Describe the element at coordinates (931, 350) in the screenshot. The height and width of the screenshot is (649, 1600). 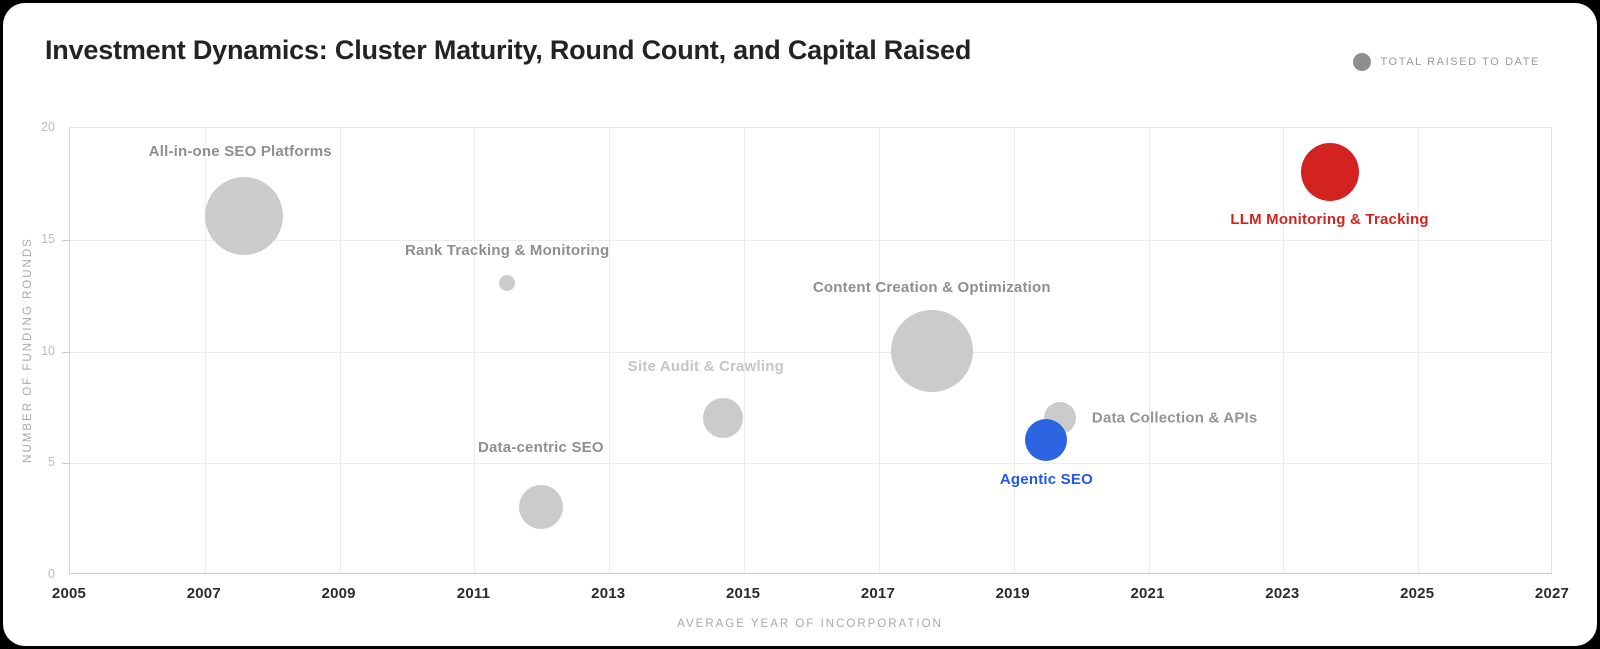
I see `bubble-content-creation-optimization` at that location.